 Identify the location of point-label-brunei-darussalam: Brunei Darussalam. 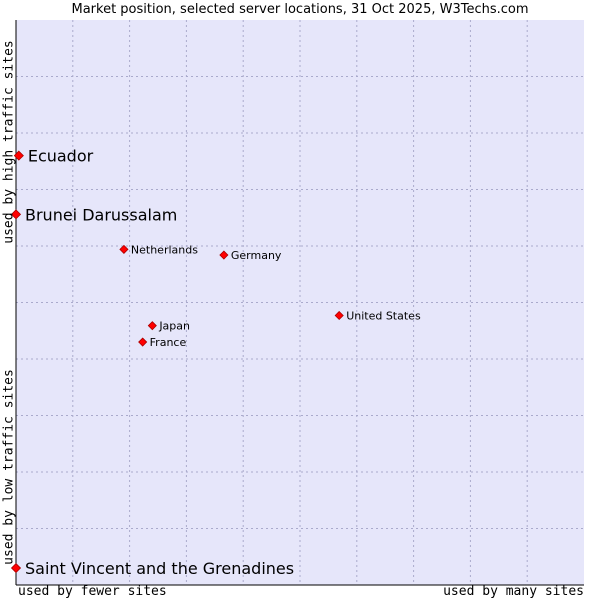
(101, 214).